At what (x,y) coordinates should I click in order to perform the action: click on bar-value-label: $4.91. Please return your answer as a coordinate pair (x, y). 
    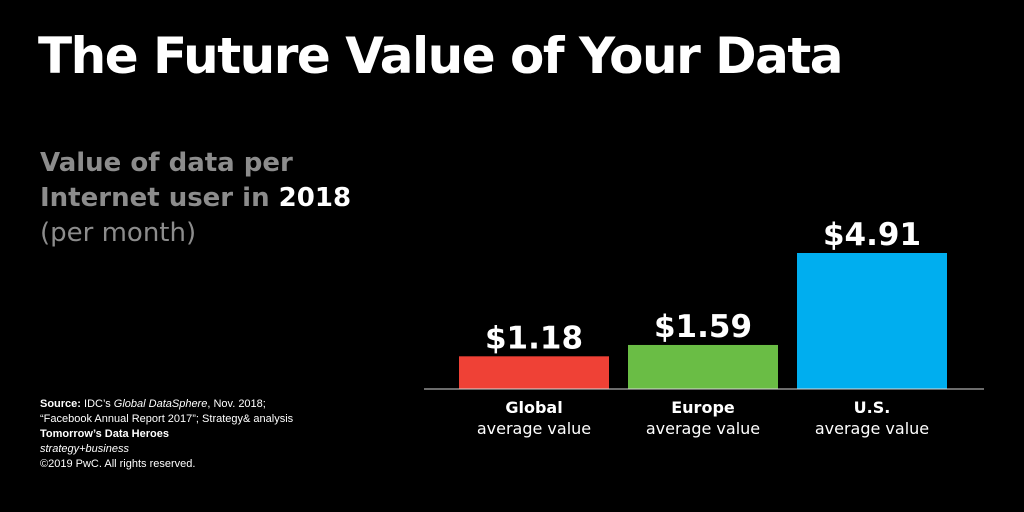
    Looking at the image, I should click on (872, 235).